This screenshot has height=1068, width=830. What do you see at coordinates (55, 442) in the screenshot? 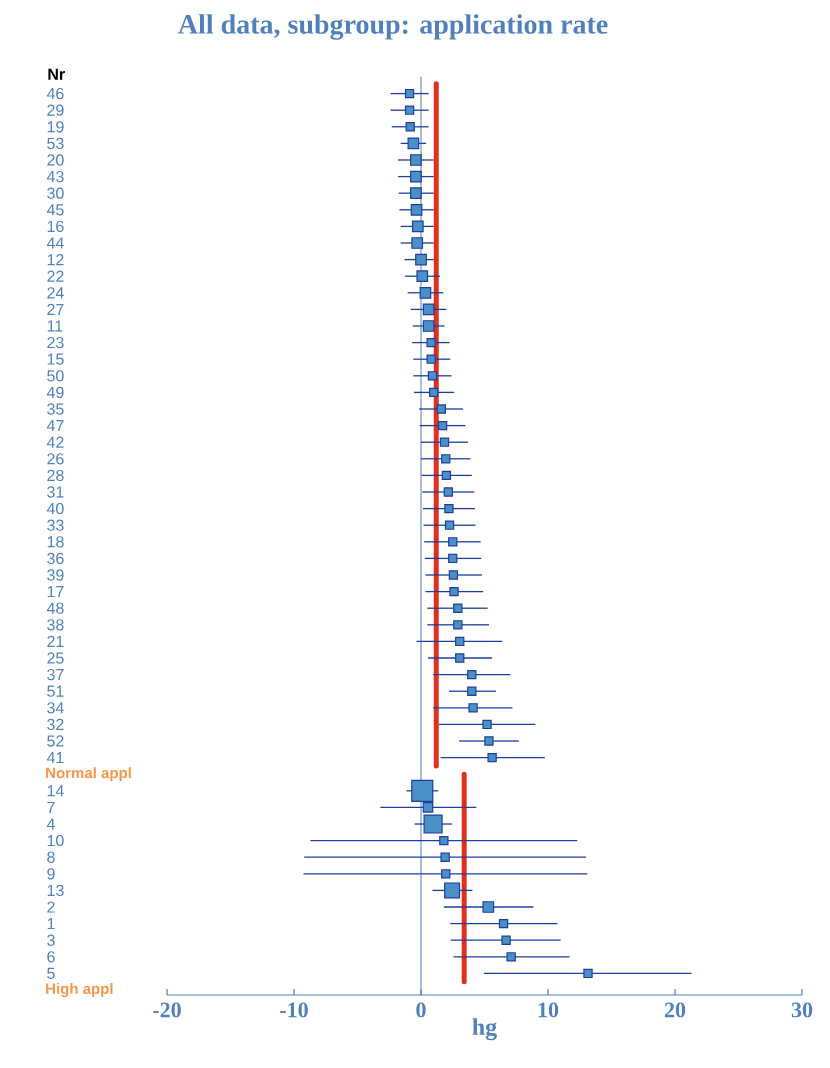
I see `y-tick-label: 42` at bounding box center [55, 442].